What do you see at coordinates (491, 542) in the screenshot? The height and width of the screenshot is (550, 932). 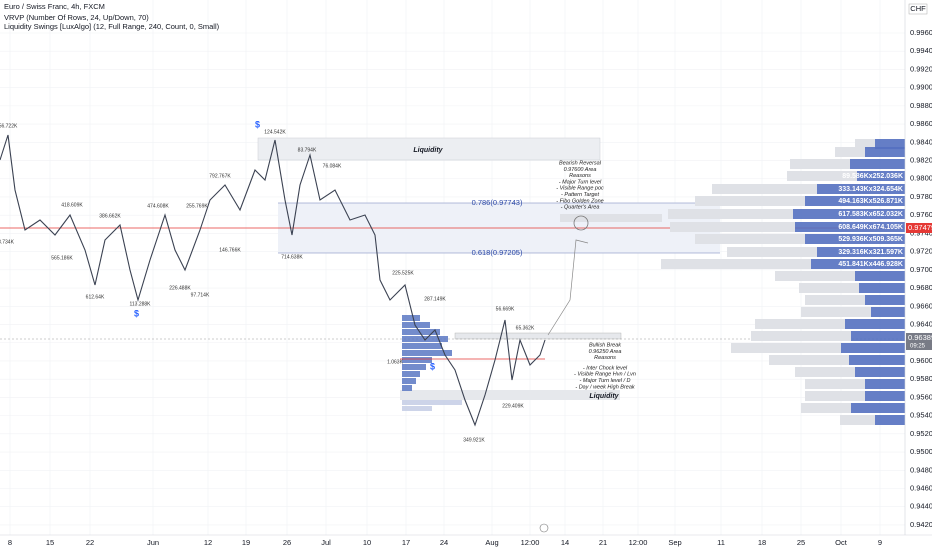 I see `time-tick-label: Aug` at bounding box center [491, 542].